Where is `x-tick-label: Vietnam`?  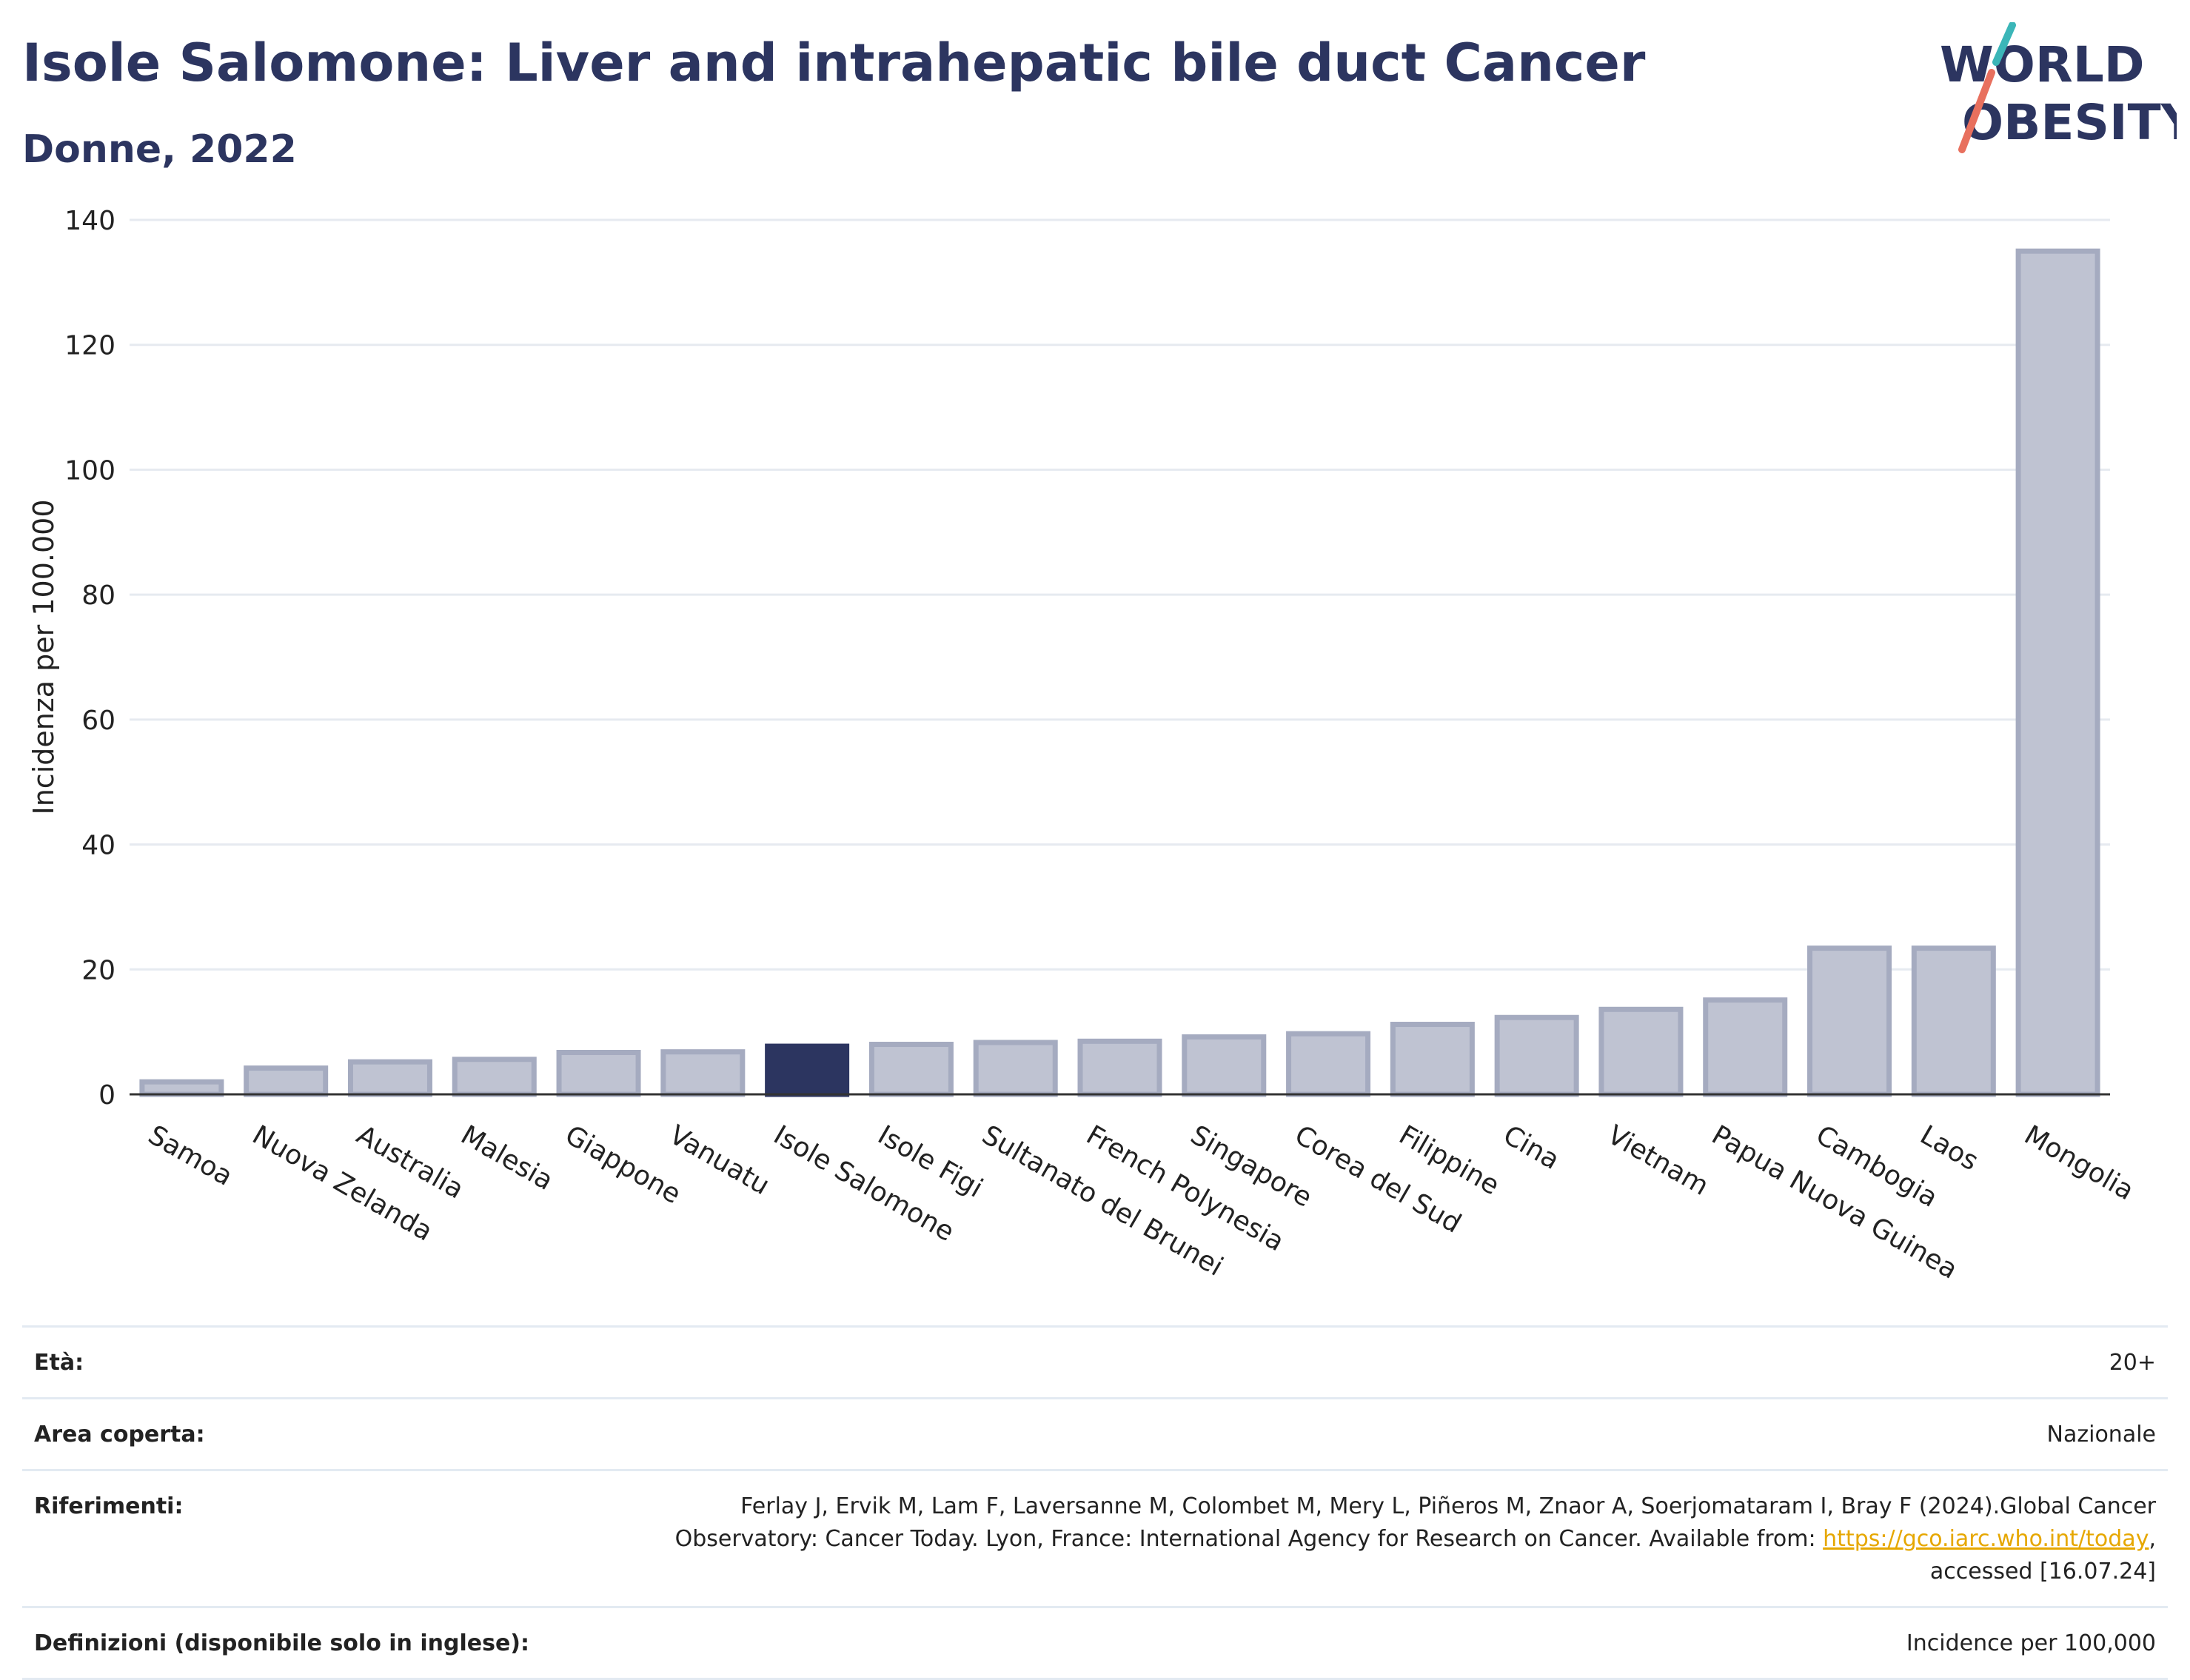
x-tick-label: Vietnam is located at coordinates (1657, 1161).